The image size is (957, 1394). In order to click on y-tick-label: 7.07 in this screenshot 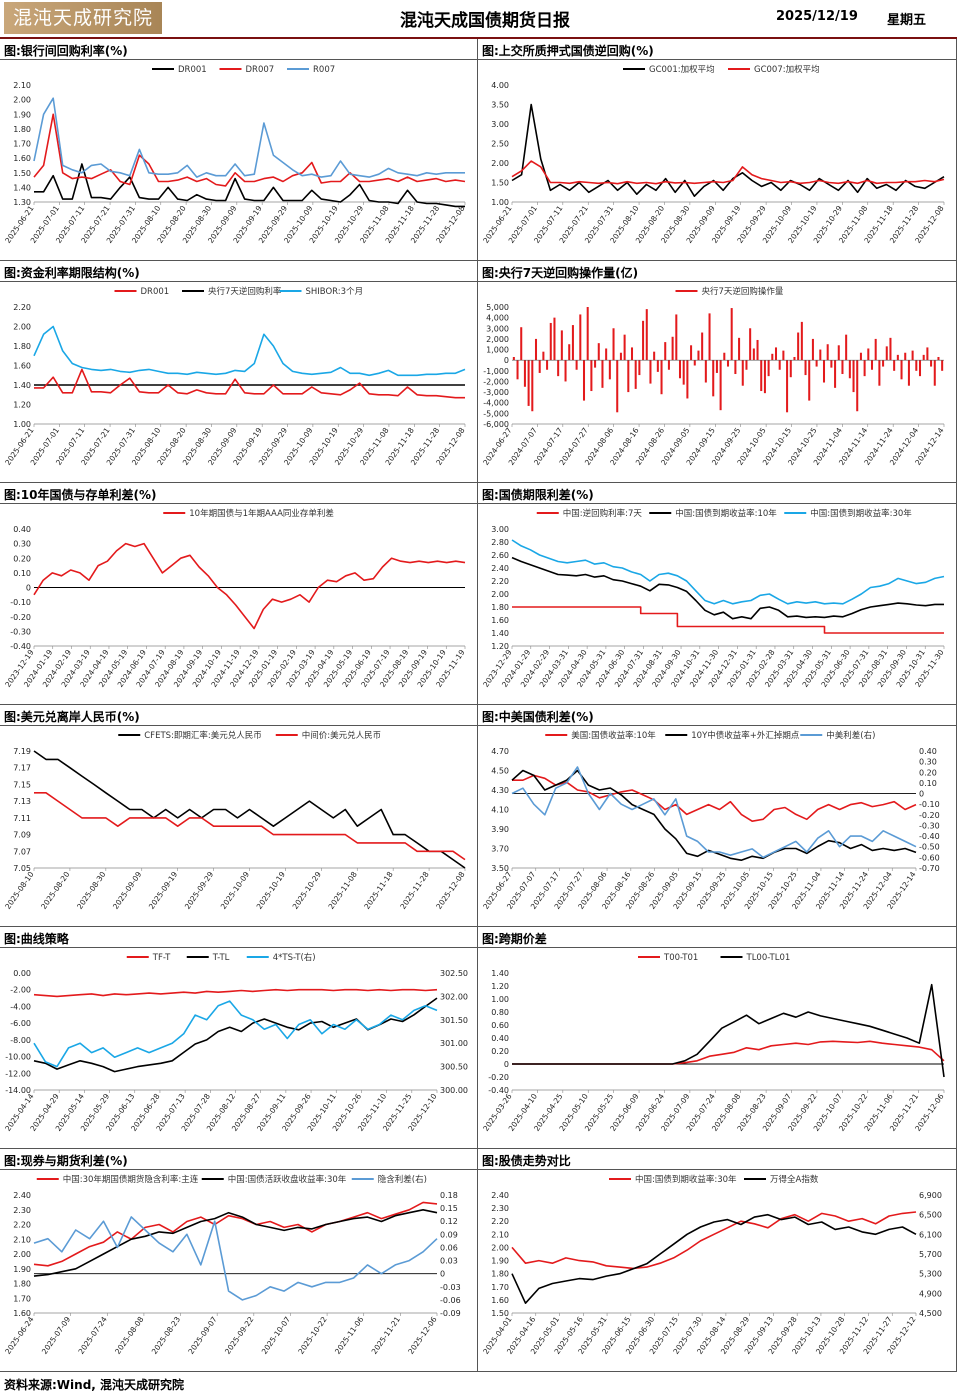, I will do `click(22, 851)`.